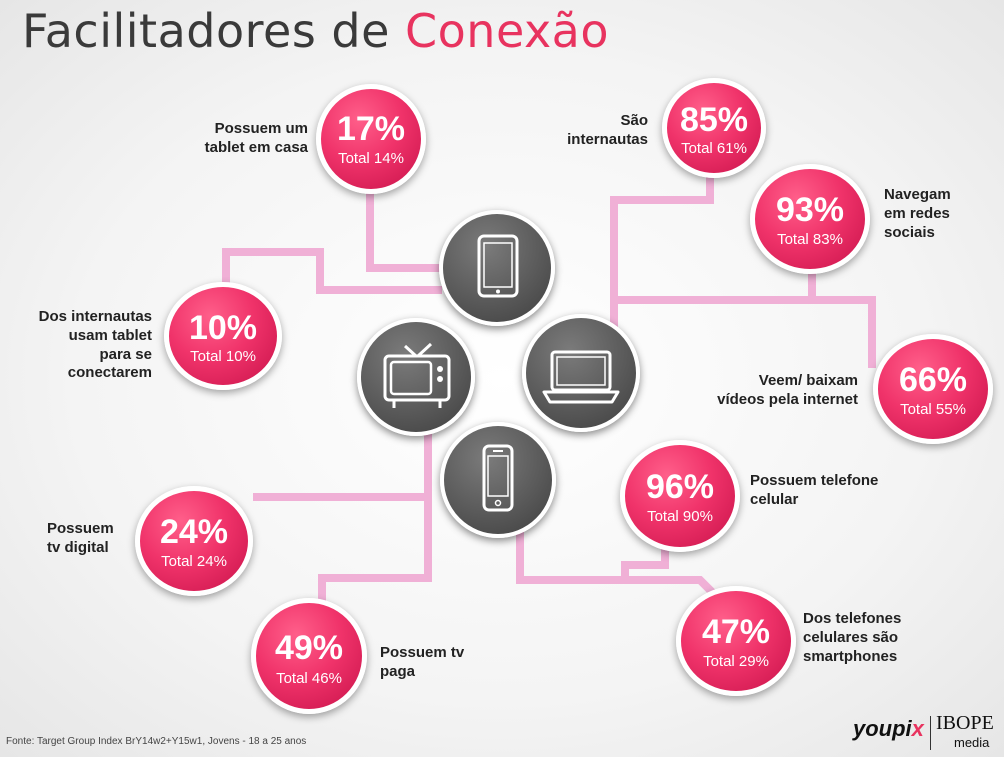 This screenshot has height=757, width=1004. What do you see at coordinates (852, 637) in the screenshot?
I see `stat-label: Dos telefones celulares são smartphones` at bounding box center [852, 637].